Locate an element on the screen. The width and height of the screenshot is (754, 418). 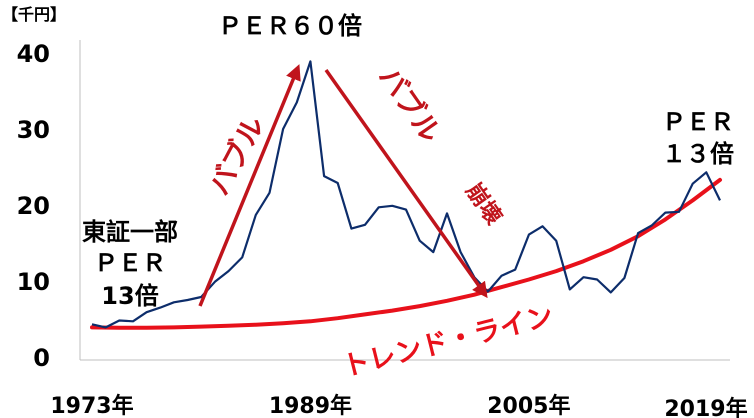
x-tick-label: 2005年 is located at coordinates (528, 405).